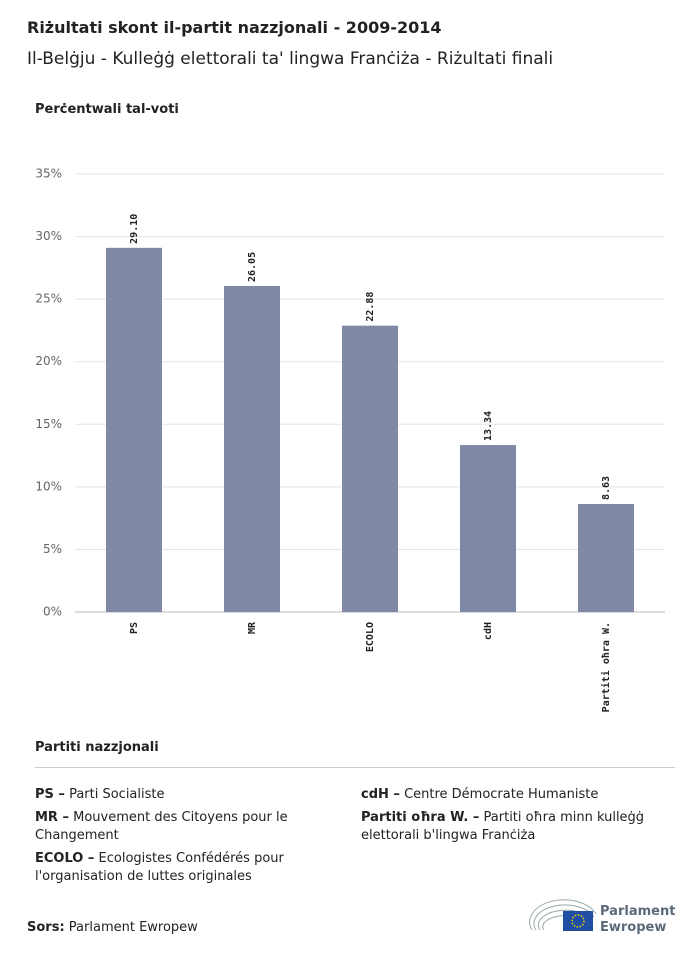 This screenshot has width=700, height=954. What do you see at coordinates (48, 424) in the screenshot?
I see `y-tick-label: 15%` at bounding box center [48, 424].